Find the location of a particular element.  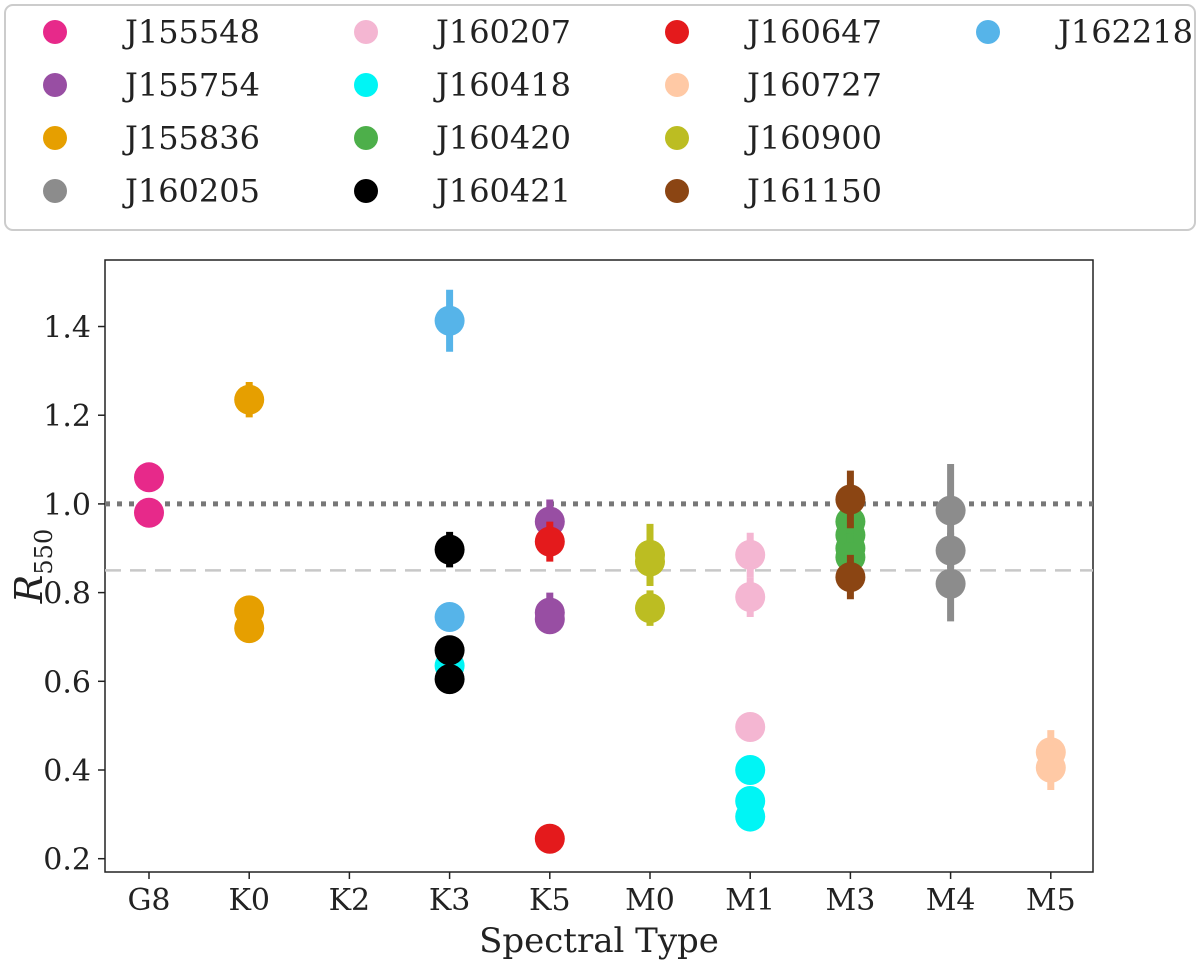

legend-label: J155836 is located at coordinates (191, 138).